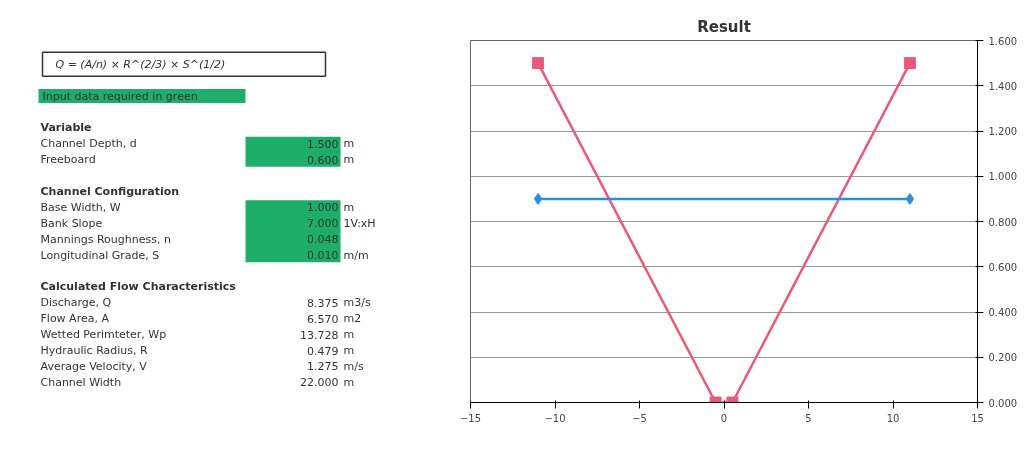 This screenshot has width=1030, height=462. I want to click on text: Calculated Flow Characteristics, so click(138, 287).